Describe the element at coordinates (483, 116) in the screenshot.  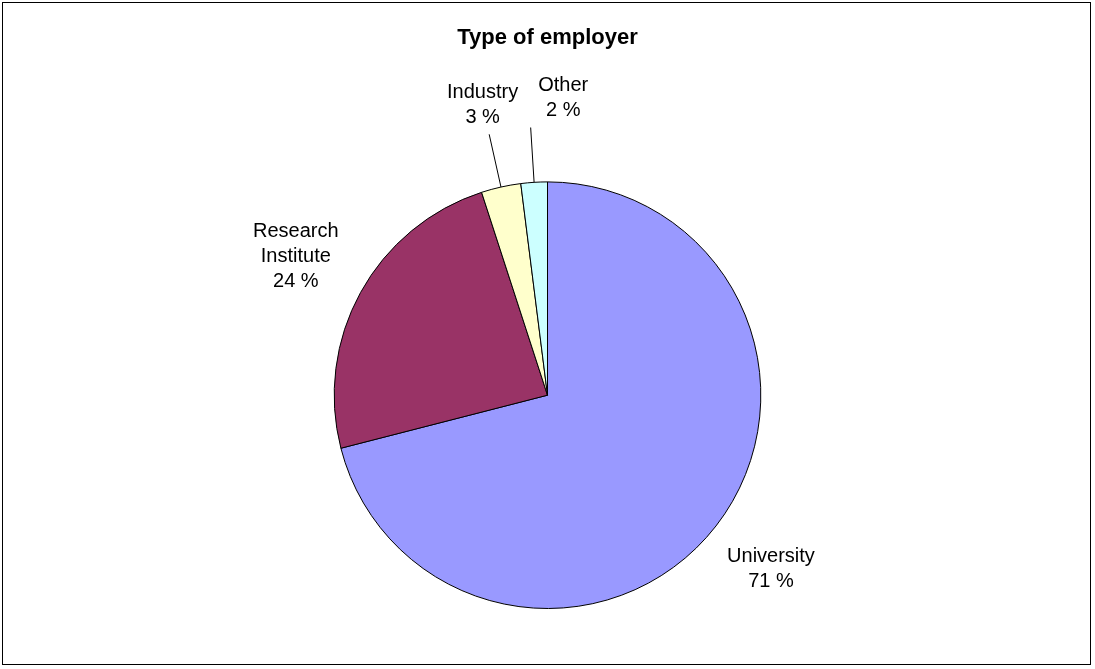
I see `data-label: 3 %` at that location.